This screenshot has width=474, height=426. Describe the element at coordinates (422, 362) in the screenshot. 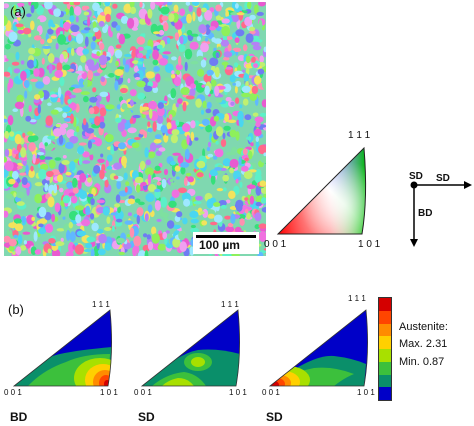

I see `legend-min: Min. 0.87` at that location.